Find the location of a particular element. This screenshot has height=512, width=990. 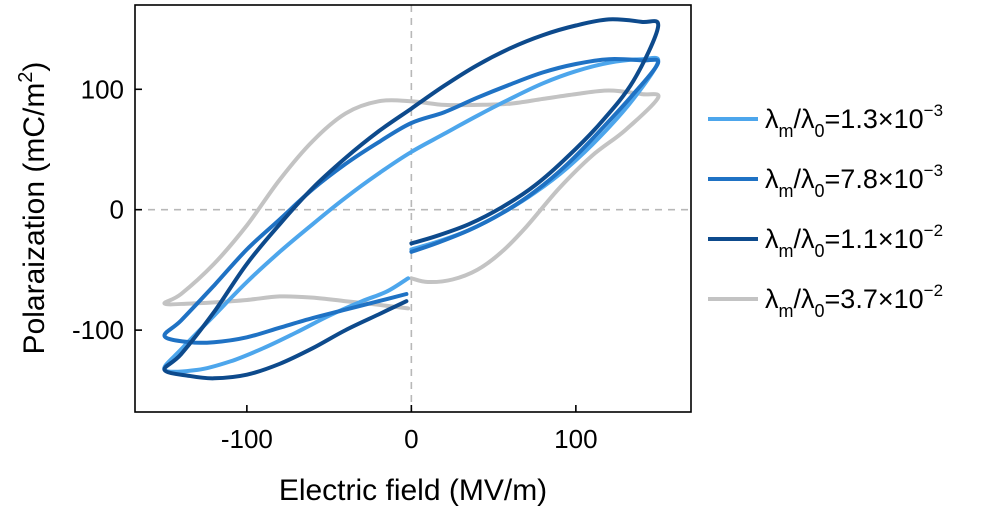

y-tick-label: 0 is located at coordinates (117, 210).